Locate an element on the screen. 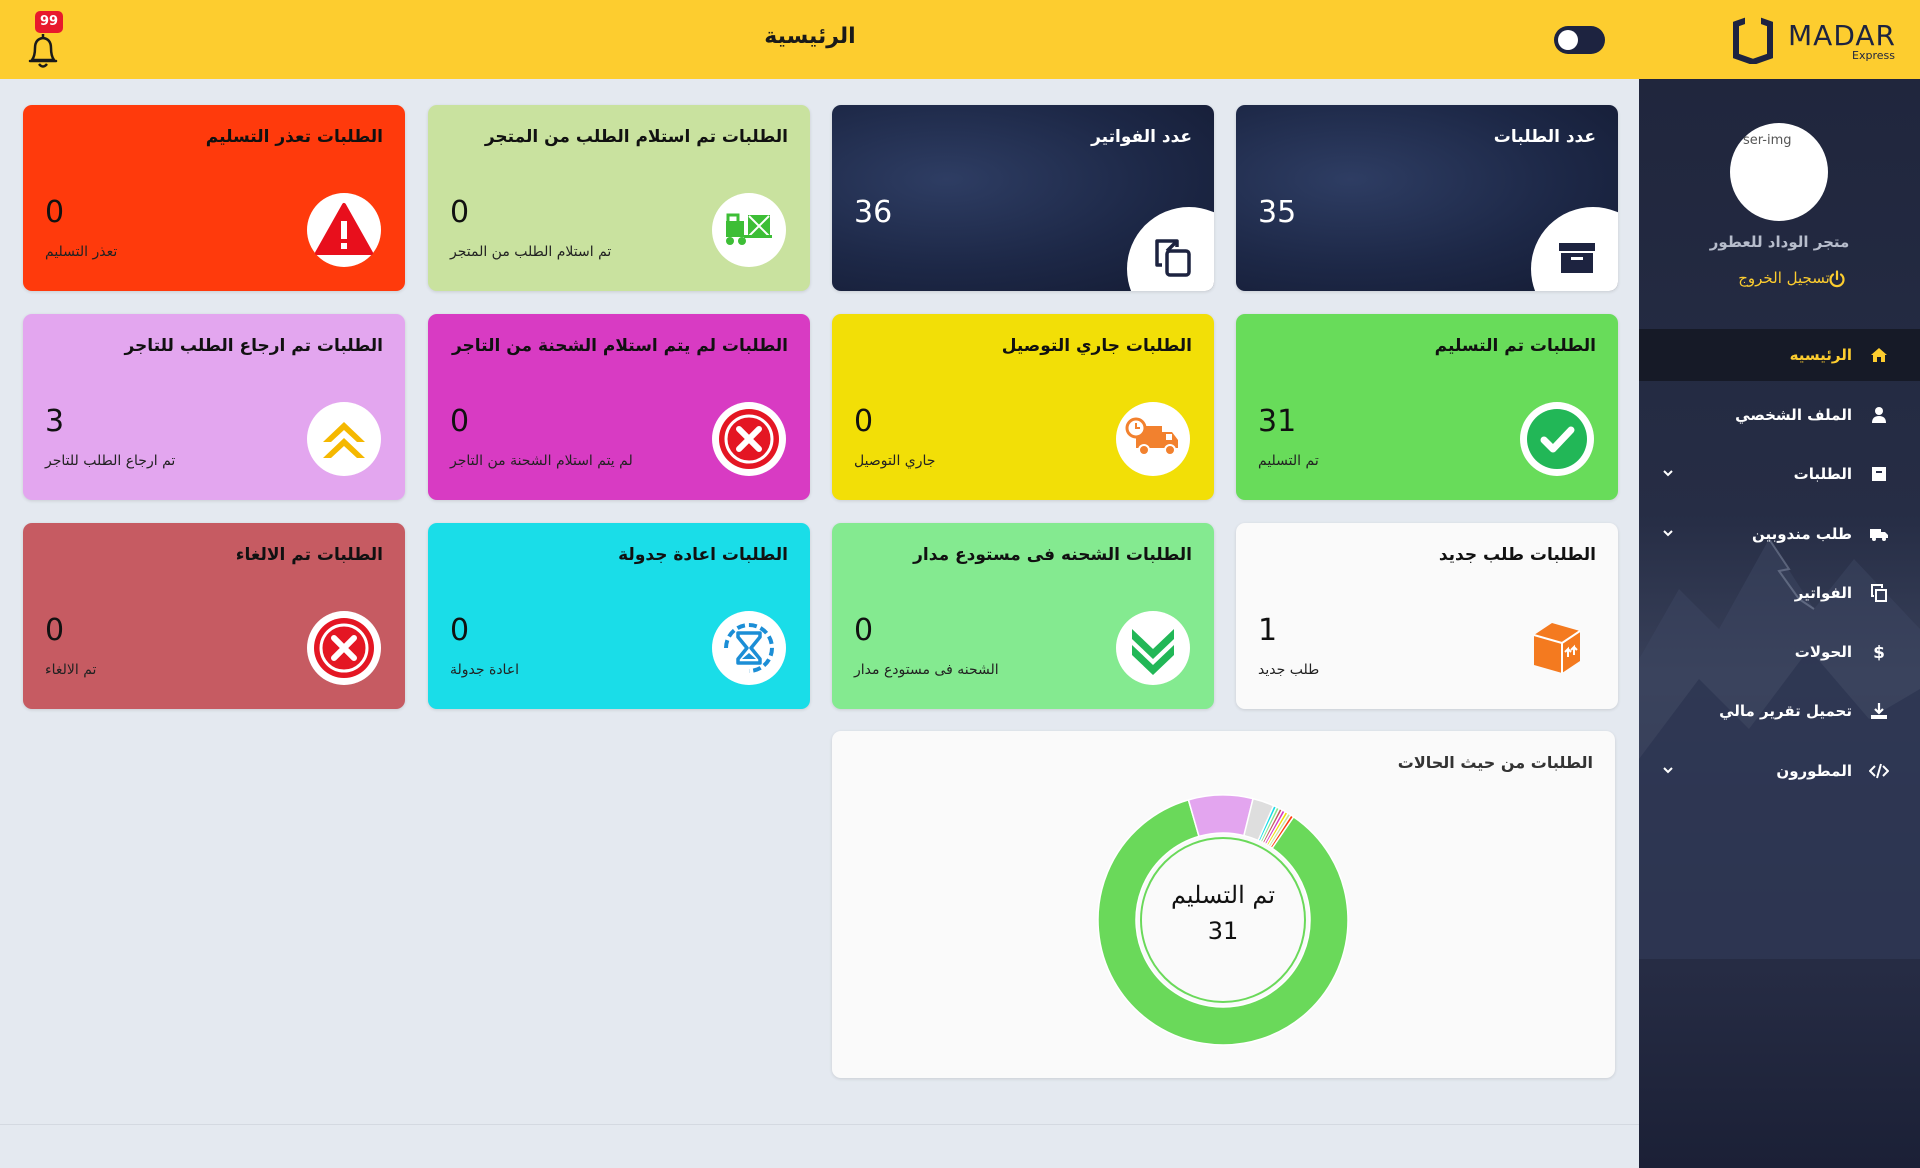 The height and width of the screenshot is (1168, 1920). card-title: الطلبات تم التسليم is located at coordinates (1515, 346).